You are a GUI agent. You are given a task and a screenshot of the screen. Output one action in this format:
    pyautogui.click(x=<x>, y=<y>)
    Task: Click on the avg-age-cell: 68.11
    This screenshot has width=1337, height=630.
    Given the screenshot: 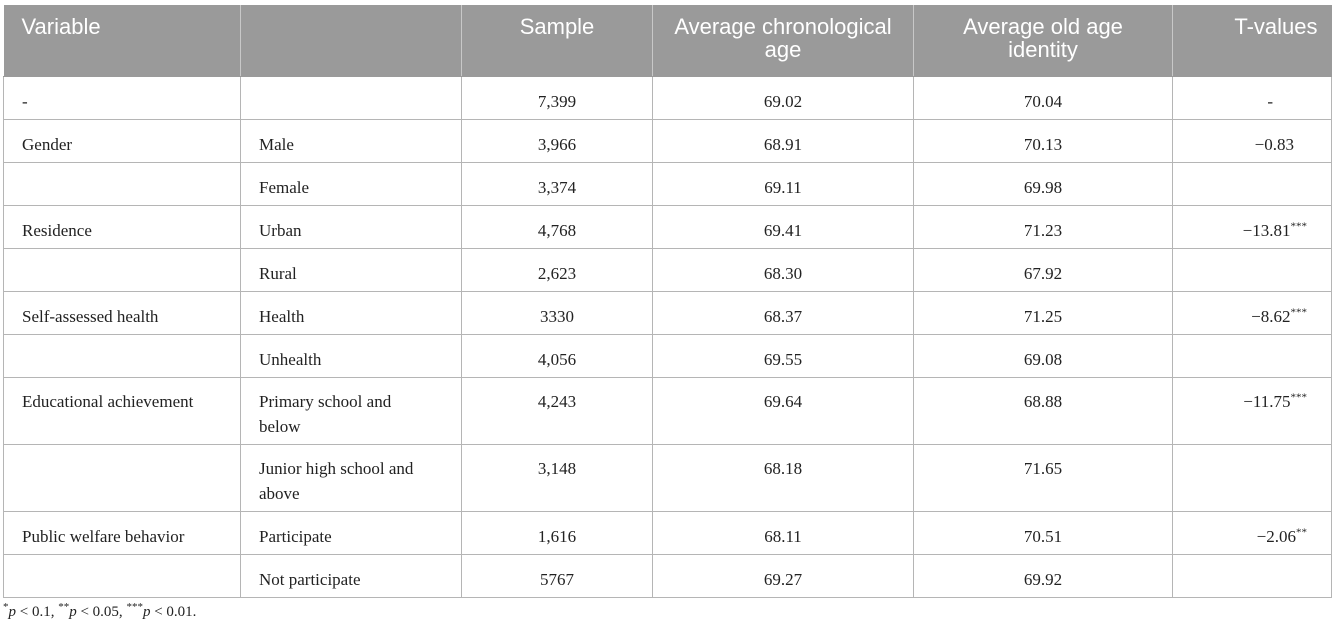 What is the action you would take?
    pyautogui.click(x=783, y=532)
    